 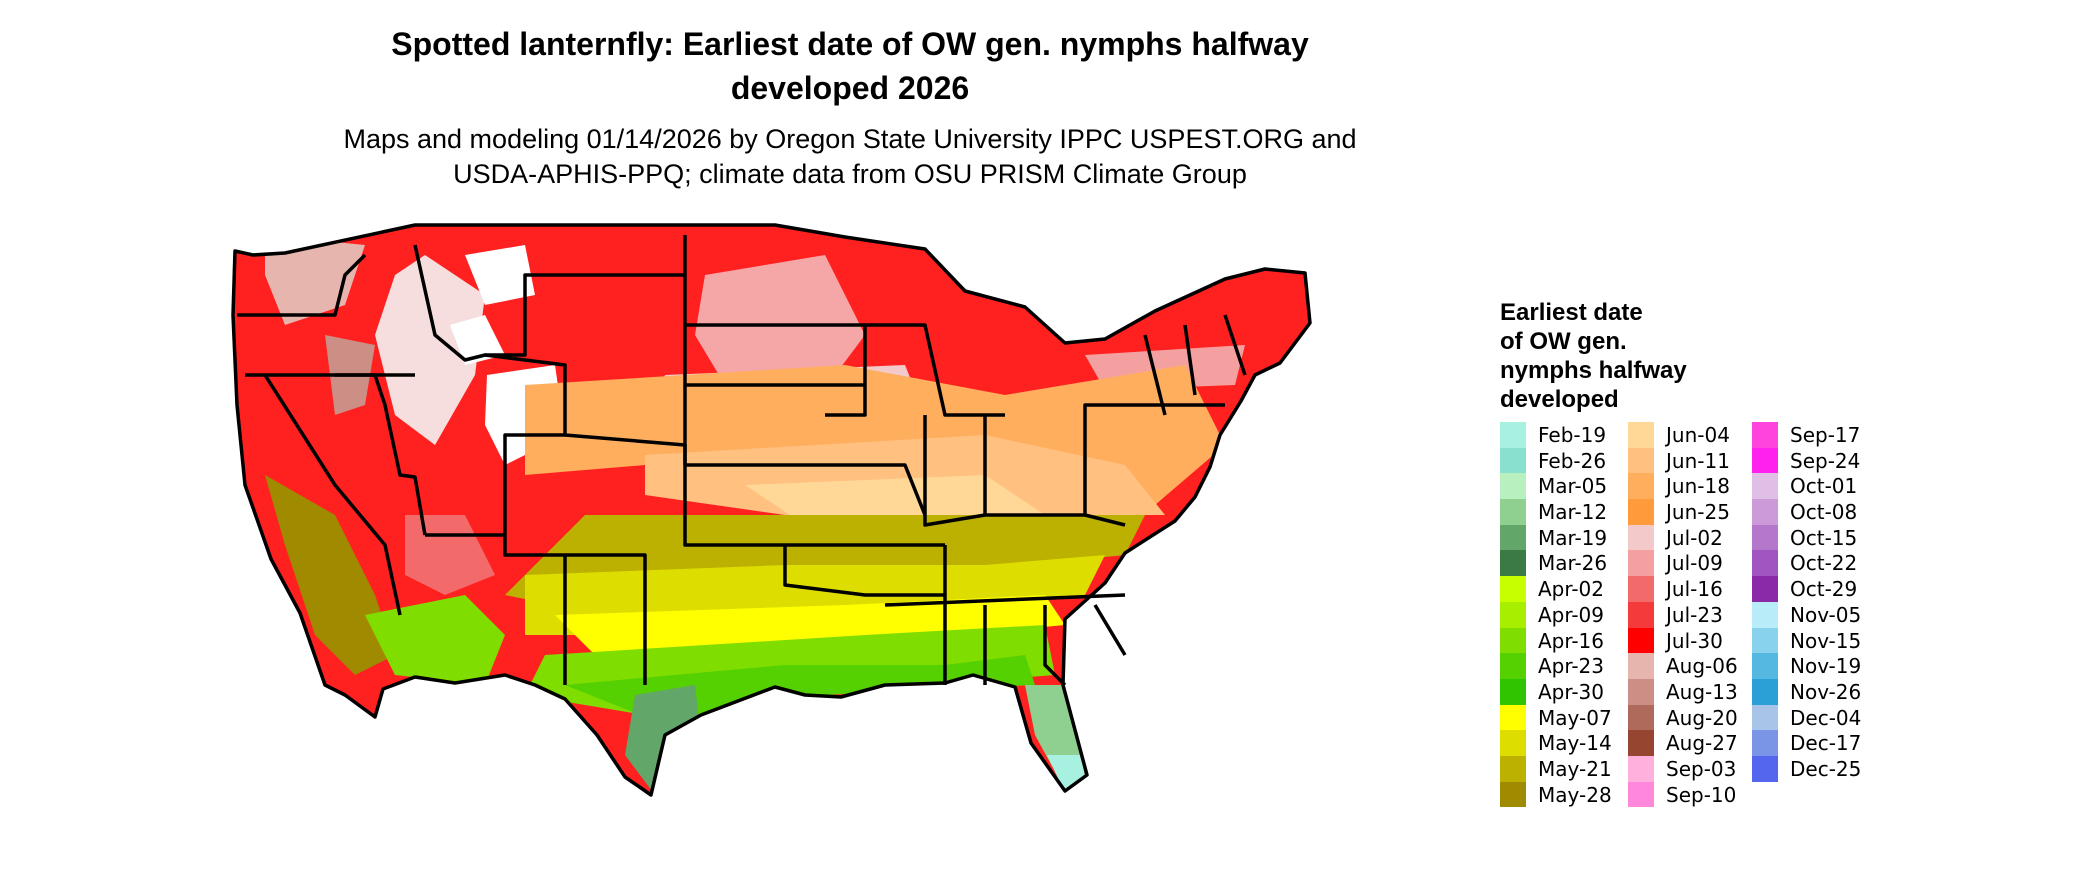 I want to click on legend-label: Feb-19, so click(x=1572, y=435).